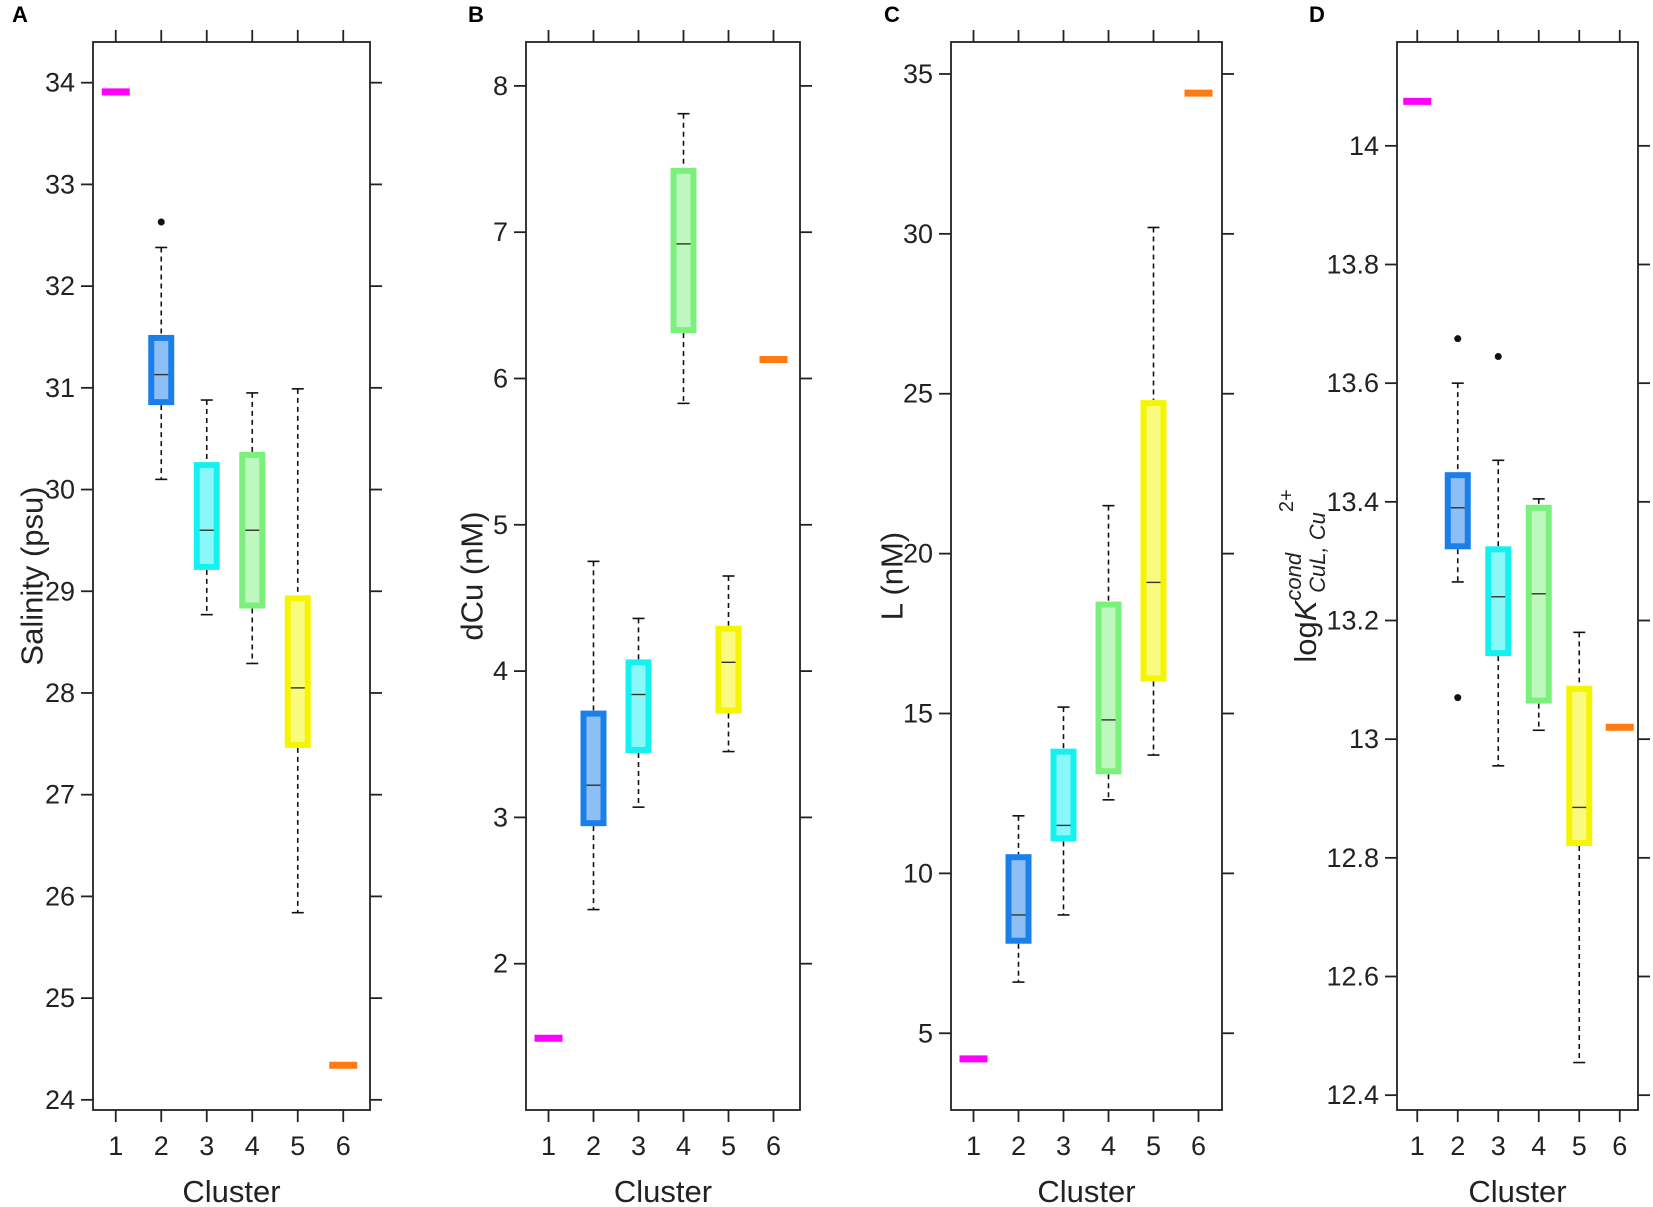  Describe the element at coordinates (500, 232) in the screenshot. I see `y-tick-label: 7` at that location.